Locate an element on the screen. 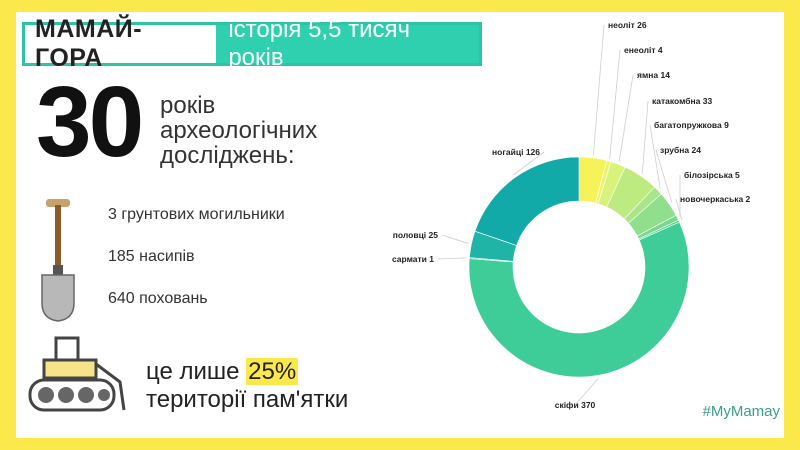 The width and height of the screenshot is (800, 450). page-title: МАМАЙ-ГОРА is located at coordinates (121, 43).